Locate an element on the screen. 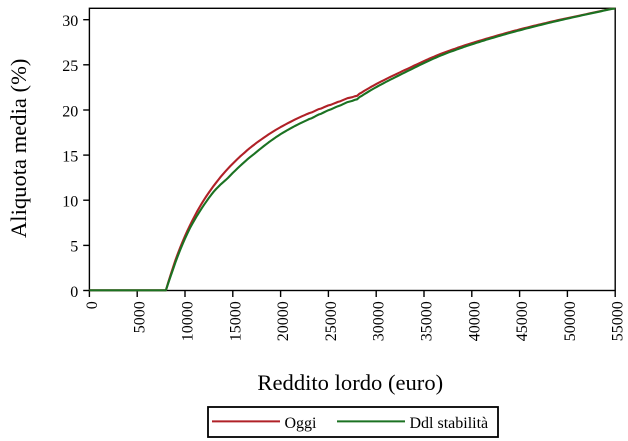 The width and height of the screenshot is (628, 441). svg-text: 25000 is located at coordinates (331, 321).